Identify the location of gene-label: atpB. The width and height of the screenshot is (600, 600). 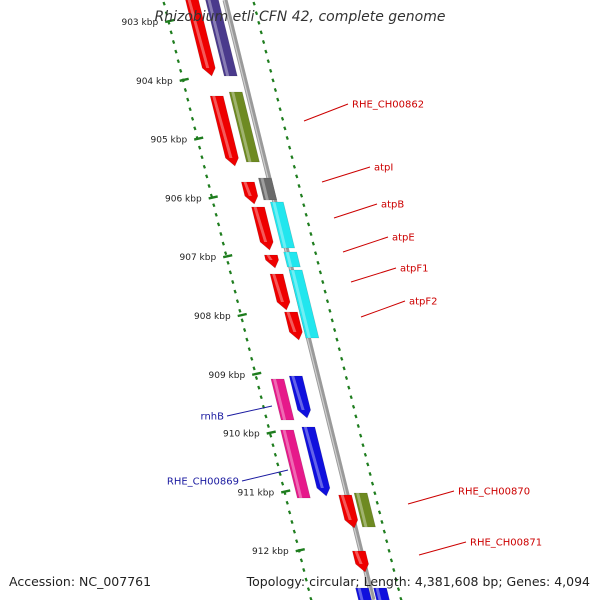
(392, 205).